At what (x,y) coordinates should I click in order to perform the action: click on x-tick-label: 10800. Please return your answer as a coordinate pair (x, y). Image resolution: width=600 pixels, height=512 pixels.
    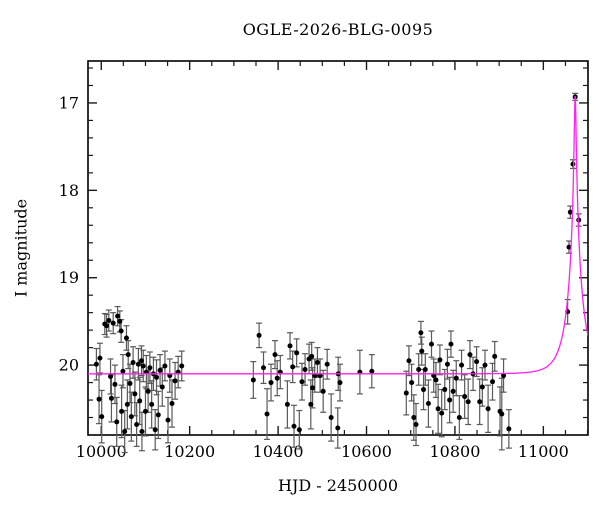
    Looking at the image, I should click on (454, 451).